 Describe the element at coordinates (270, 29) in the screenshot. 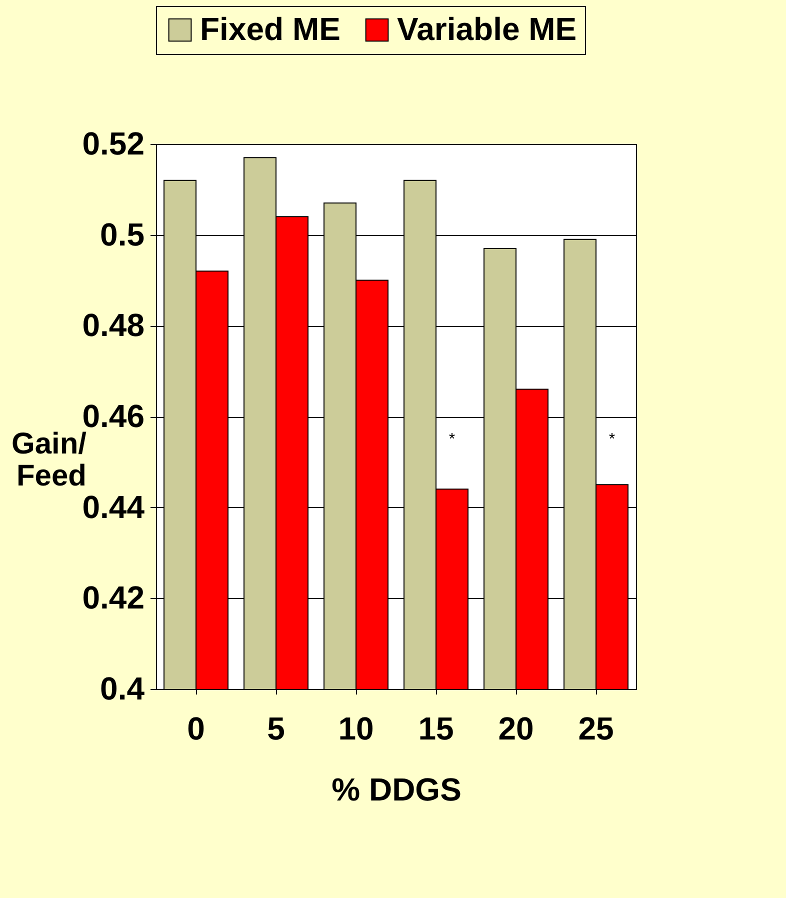

I see `legend-label: Fixed ME` at that location.